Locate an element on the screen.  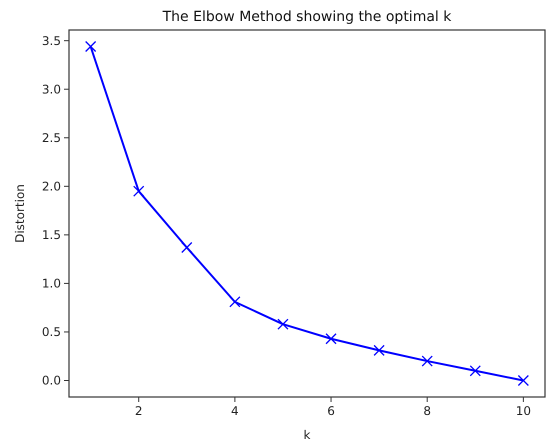
x-tick-label: 8 is located at coordinates (427, 411).